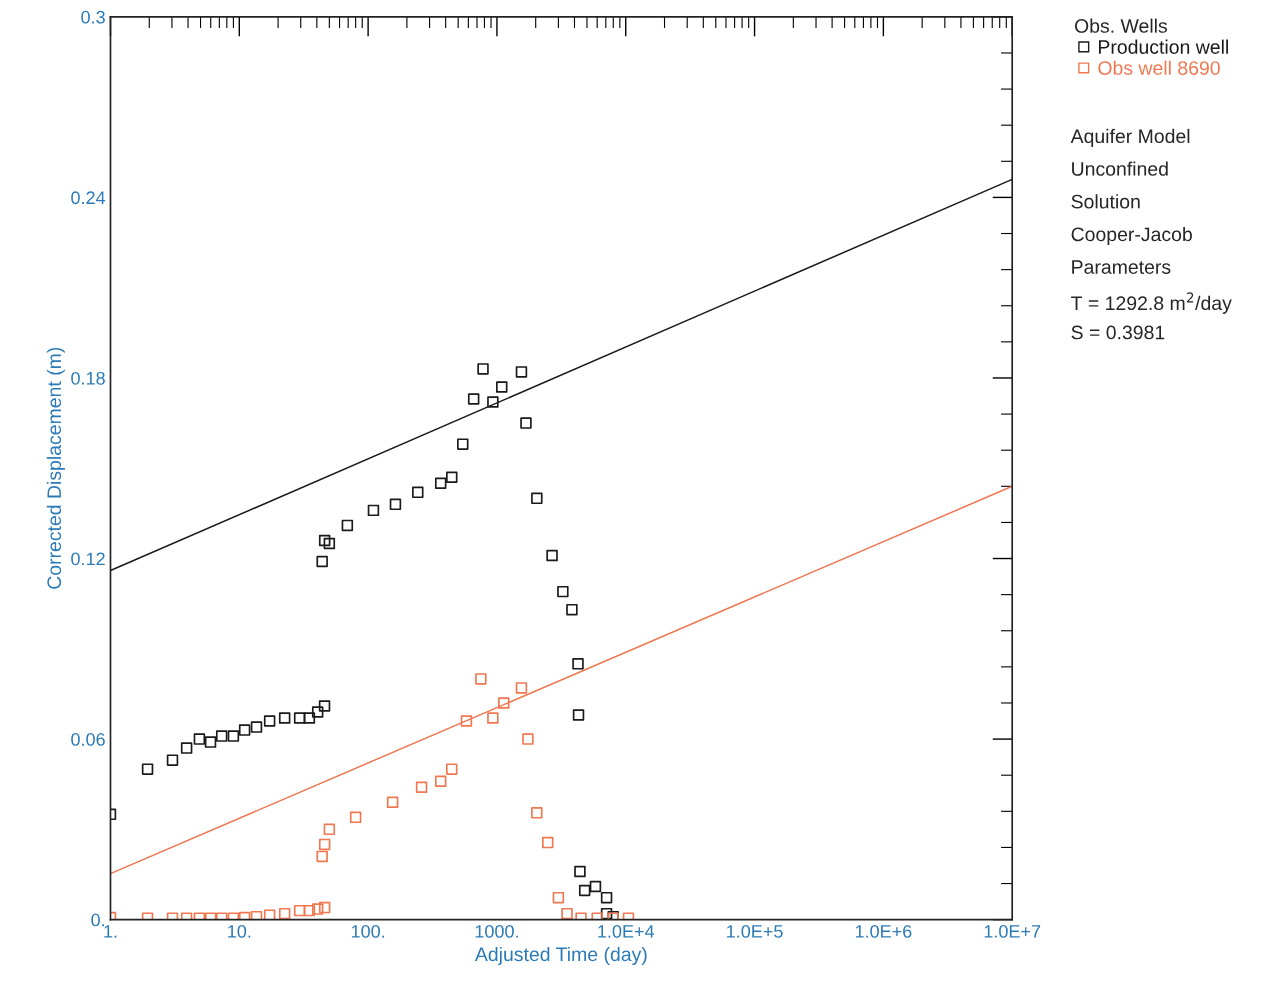 The height and width of the screenshot is (991, 1270). I want to click on y-tick-label: 0., so click(97, 920).